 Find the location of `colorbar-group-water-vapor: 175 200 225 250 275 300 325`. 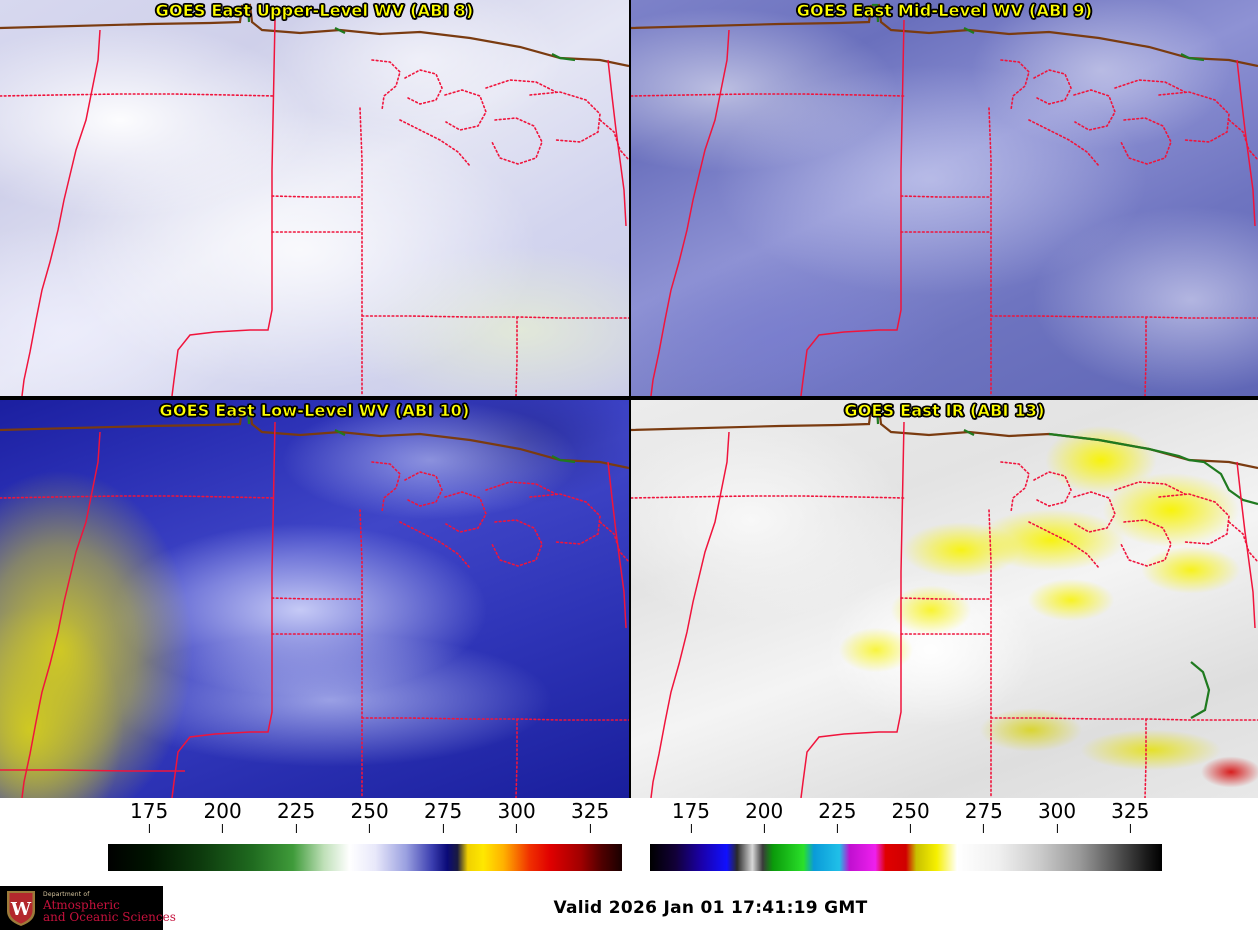

colorbar-group-water-vapor: 175 200 225 250 275 300 325 is located at coordinates (365, 842).